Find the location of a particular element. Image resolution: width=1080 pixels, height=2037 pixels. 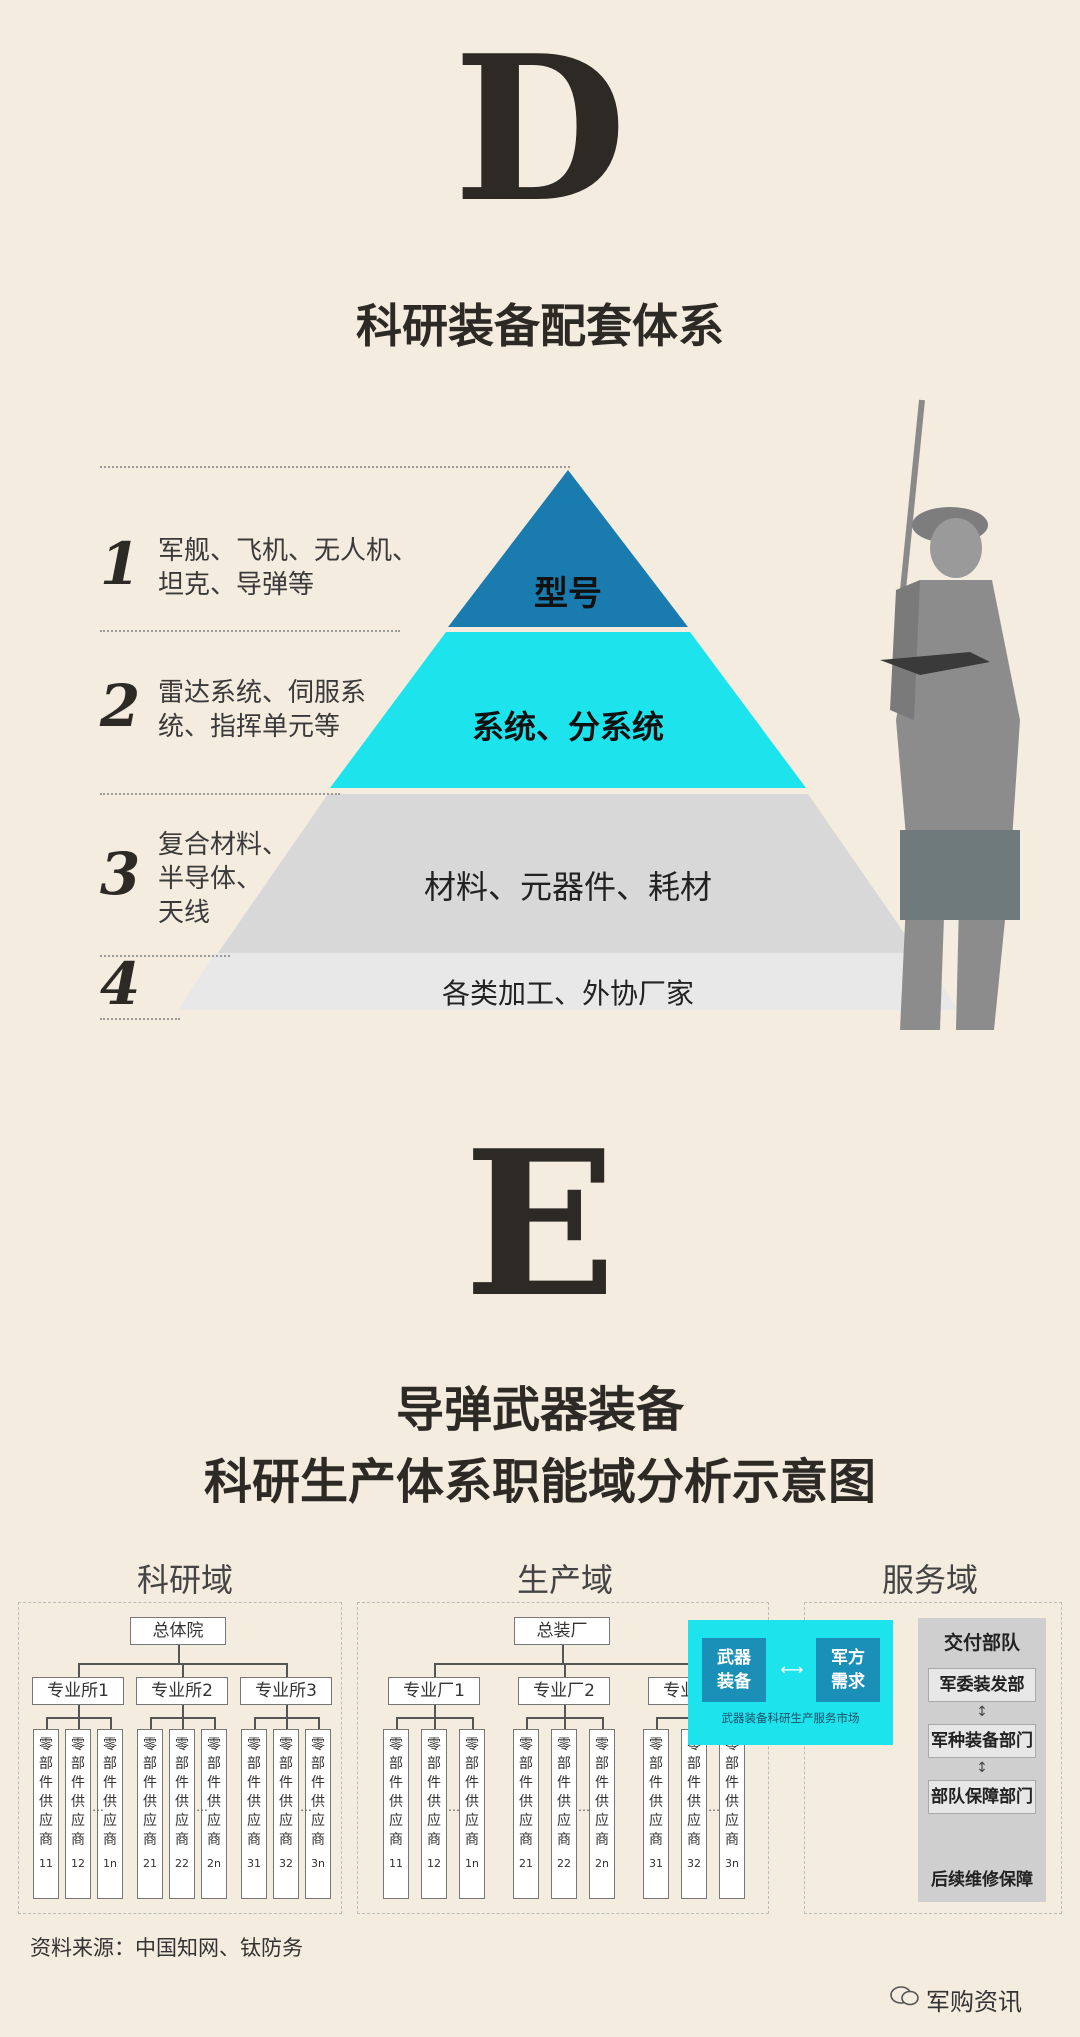

tier3-shape is located at coordinates (568, 873).